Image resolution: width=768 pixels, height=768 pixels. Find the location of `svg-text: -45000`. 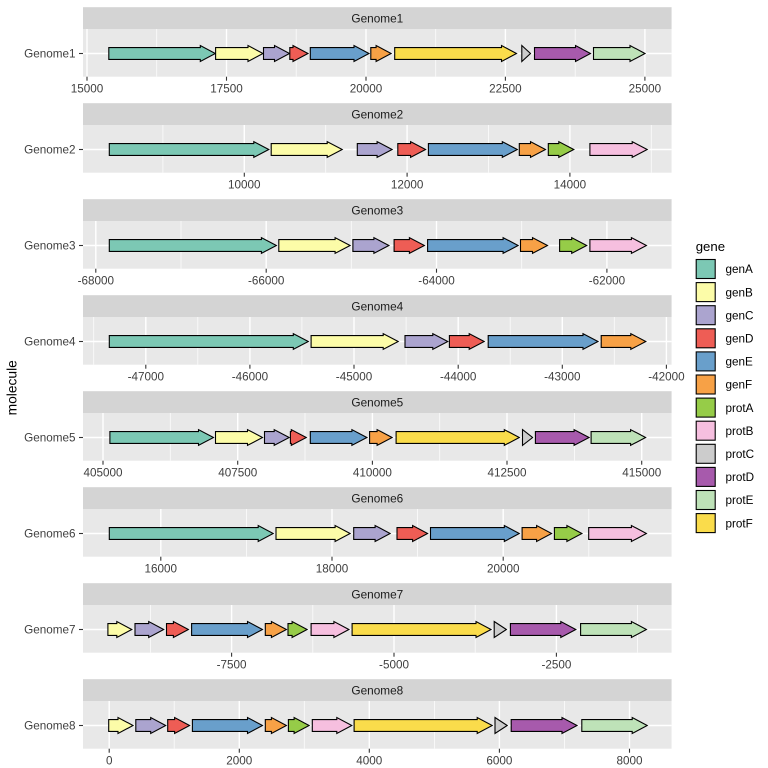

svg-text: -45000 is located at coordinates (354, 376).